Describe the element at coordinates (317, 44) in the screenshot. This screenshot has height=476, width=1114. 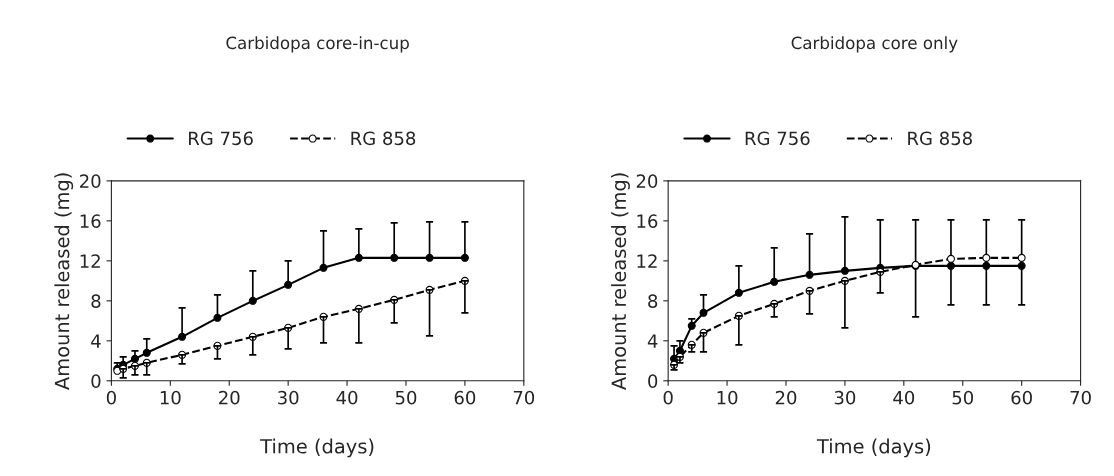
I see `chart-title: Carbidopa core-in-cup` at that location.